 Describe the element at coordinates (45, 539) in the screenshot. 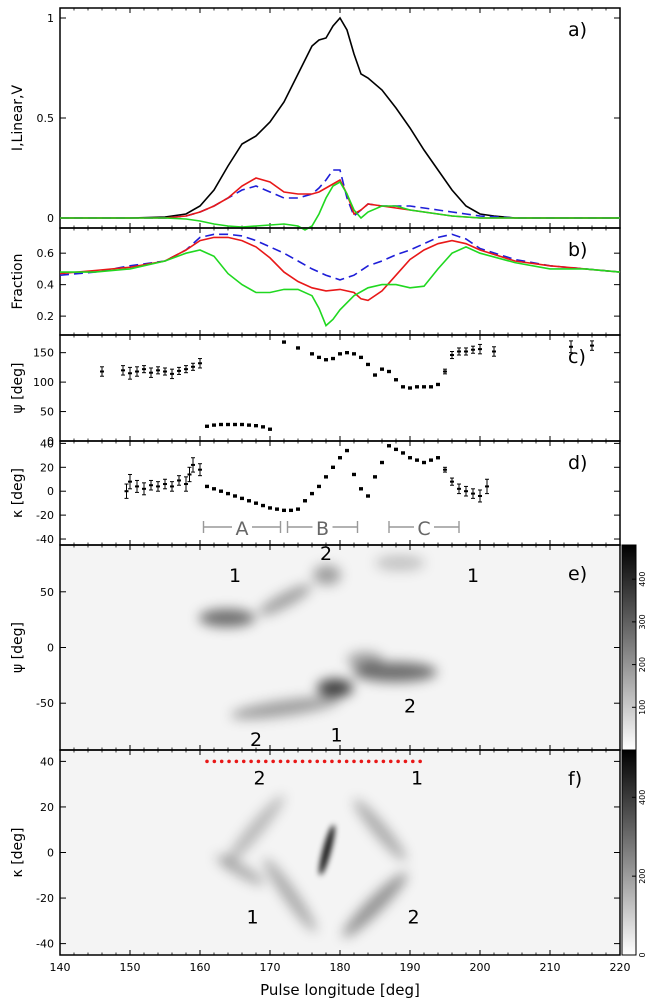

I see `y-tick-label: -40` at that location.